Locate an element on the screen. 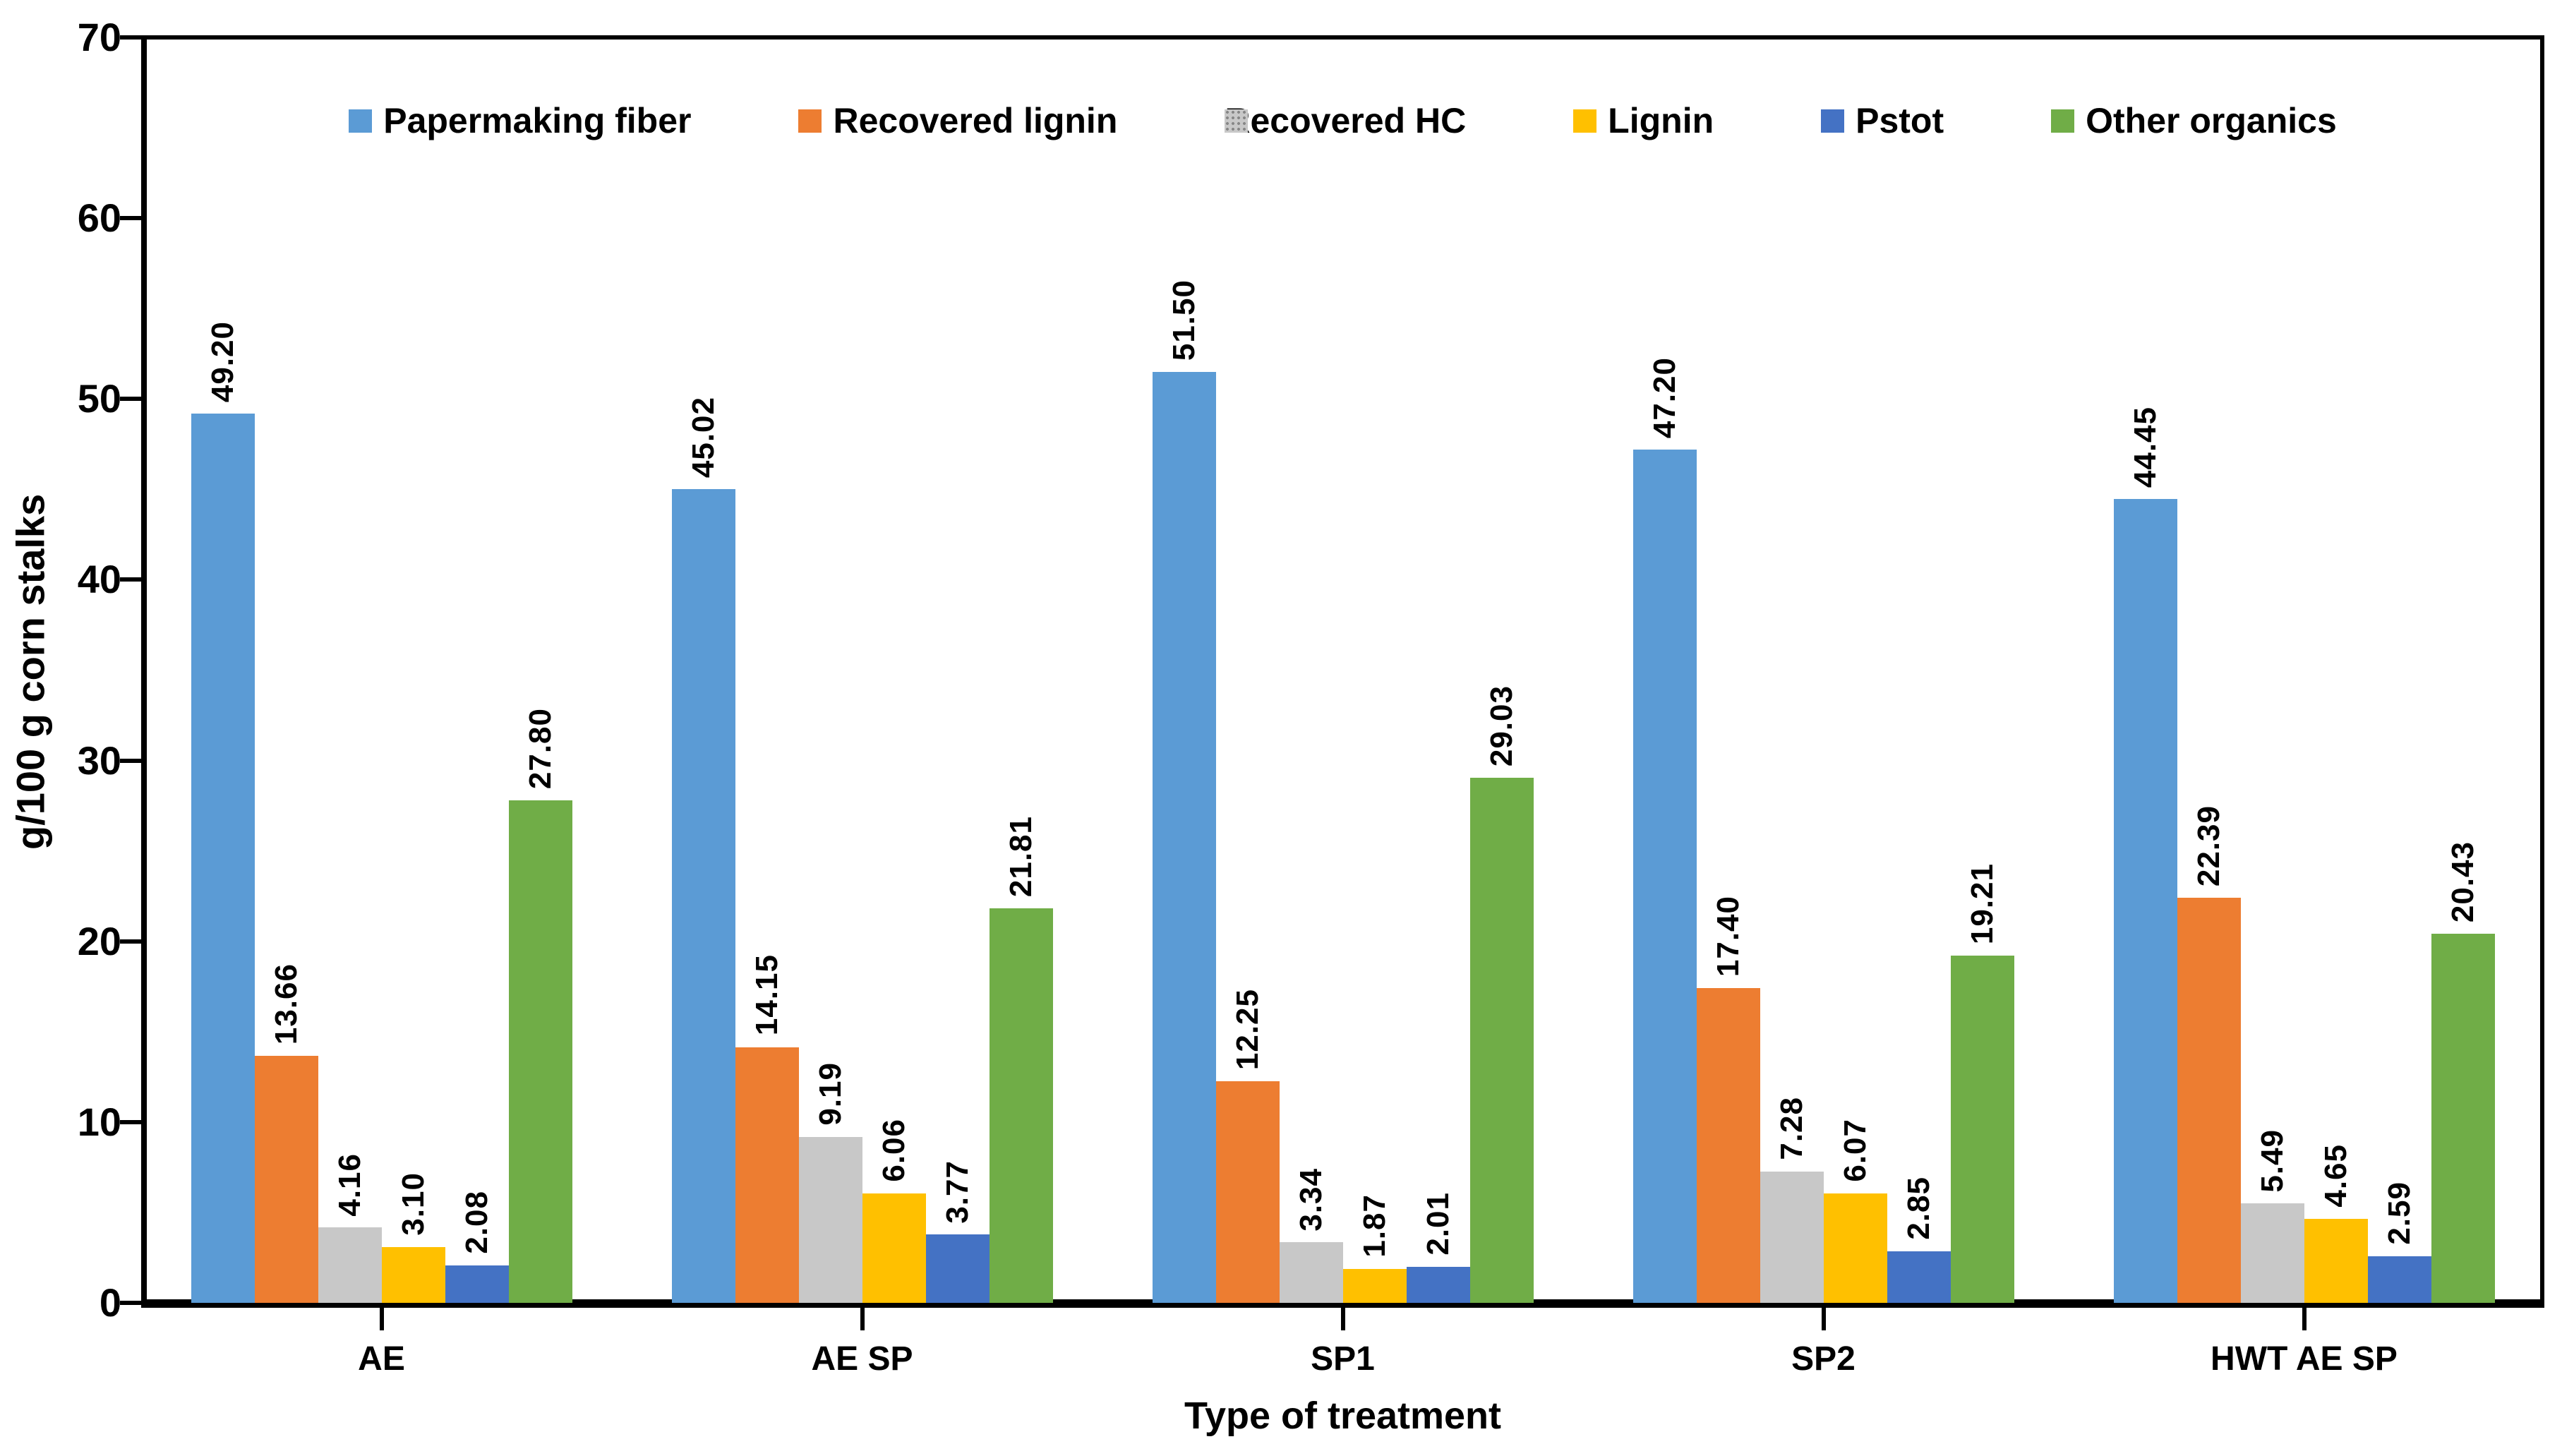 The image size is (2562, 1456). bar-lignin-sp1 is located at coordinates (1374, 1286).